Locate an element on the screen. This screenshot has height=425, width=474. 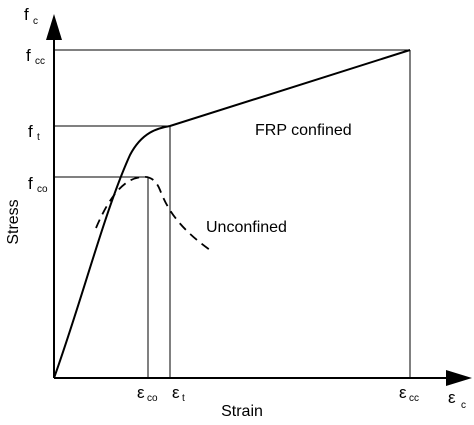
x-axis-title-sub: c is located at coordinates (463, 405).